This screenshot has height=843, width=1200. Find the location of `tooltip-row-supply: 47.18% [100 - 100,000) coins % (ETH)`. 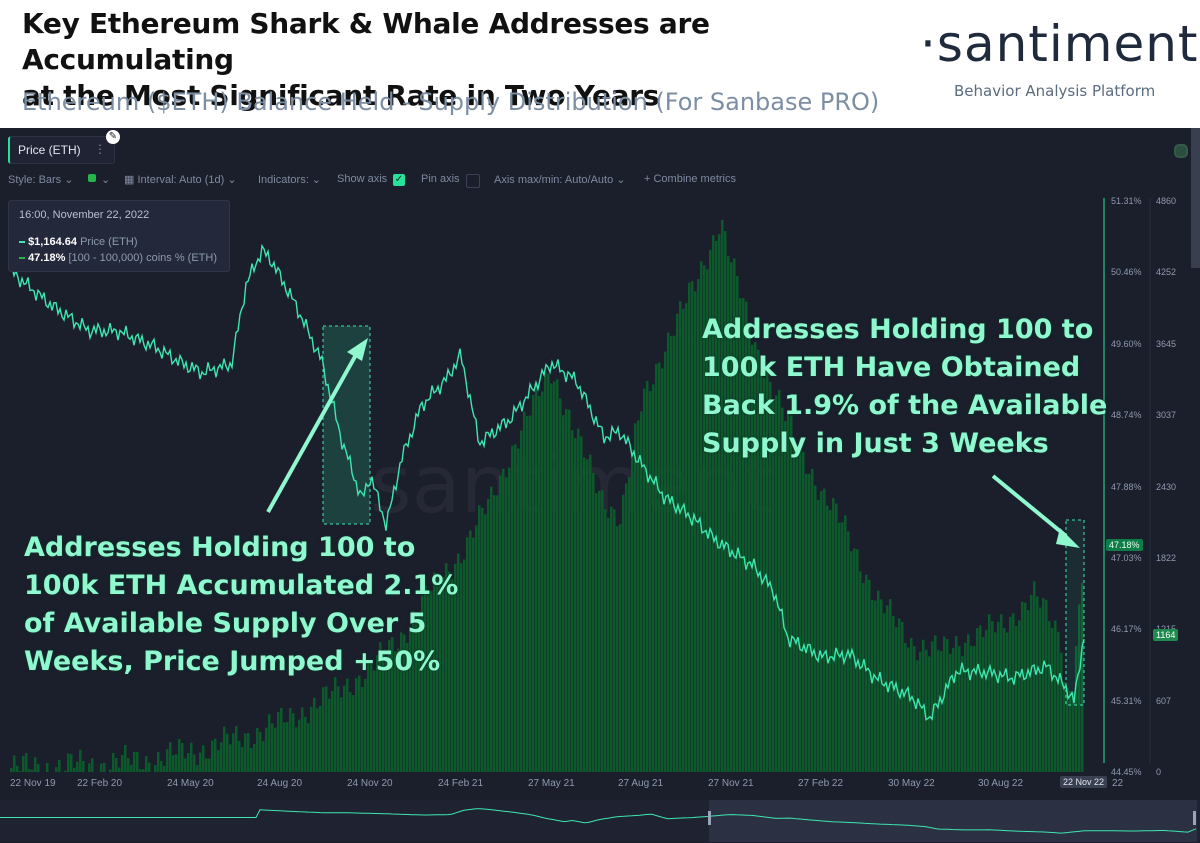

tooltip-row-supply: 47.18% [100 - 100,000) coins % (ETH) is located at coordinates (118, 258).